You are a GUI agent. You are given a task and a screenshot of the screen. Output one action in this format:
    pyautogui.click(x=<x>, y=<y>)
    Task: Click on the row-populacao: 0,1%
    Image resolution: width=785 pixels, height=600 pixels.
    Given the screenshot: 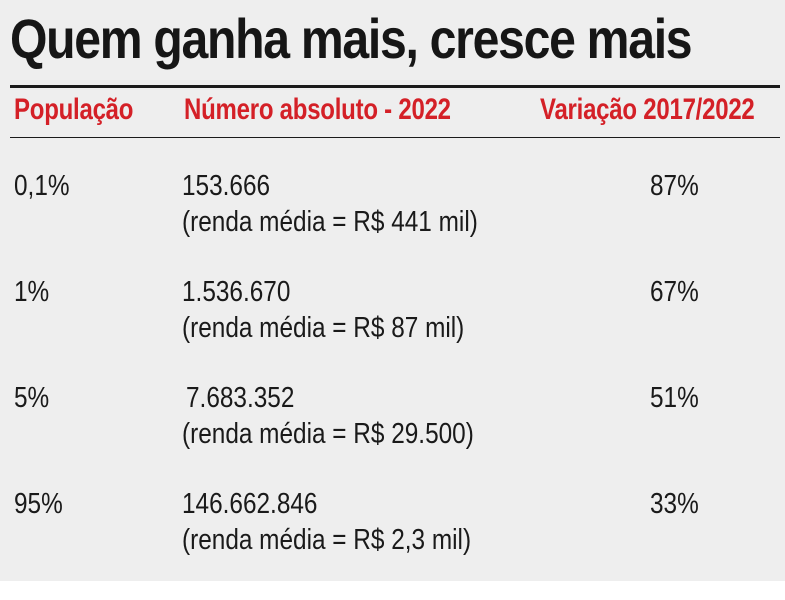 What is the action you would take?
    pyautogui.click(x=42, y=186)
    